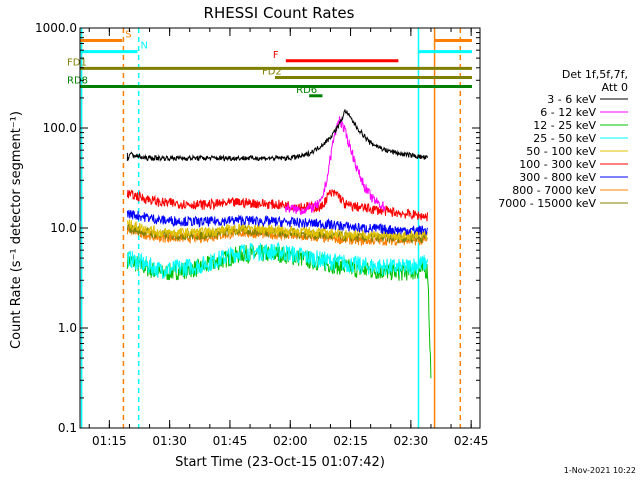  What do you see at coordinates (557, 177) in the screenshot?
I see `legend-label-6: 300 - 800 keV` at bounding box center [557, 177].